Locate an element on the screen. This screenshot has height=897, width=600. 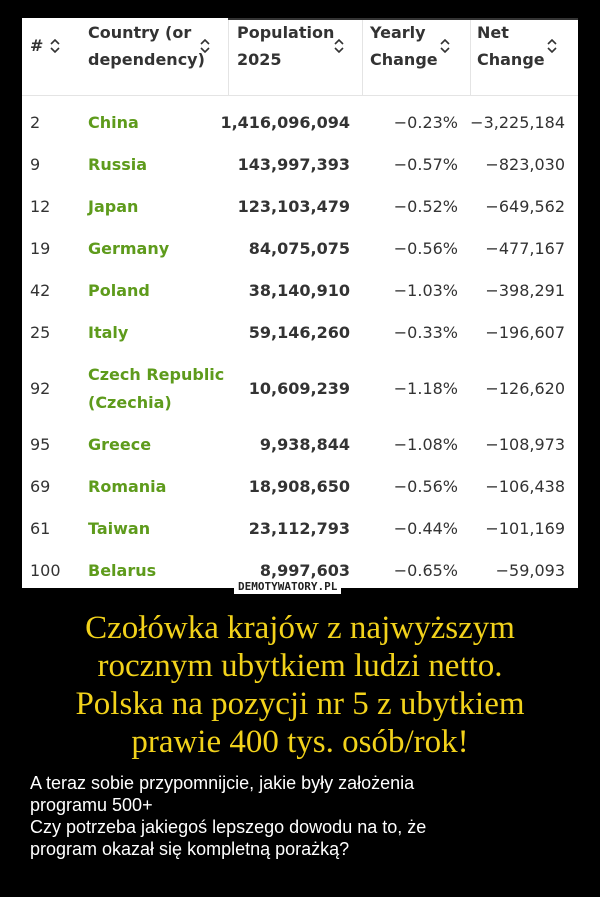
header-top-border is located at coordinates (403, 19).